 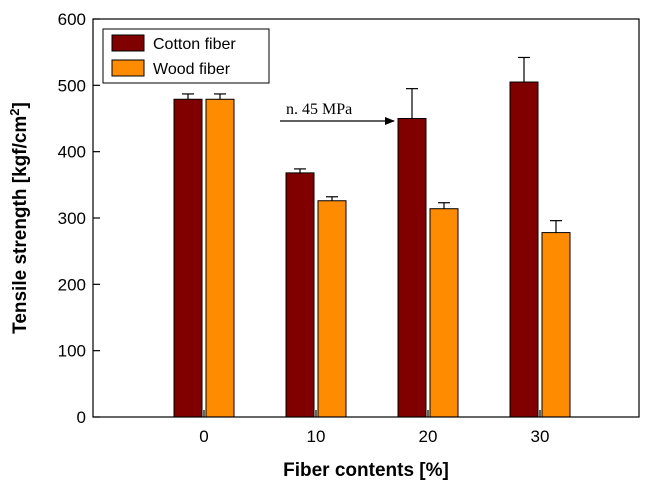 I want to click on y-axis-title-main: Tensile strength [kgf/cm, so click(x=20, y=225).